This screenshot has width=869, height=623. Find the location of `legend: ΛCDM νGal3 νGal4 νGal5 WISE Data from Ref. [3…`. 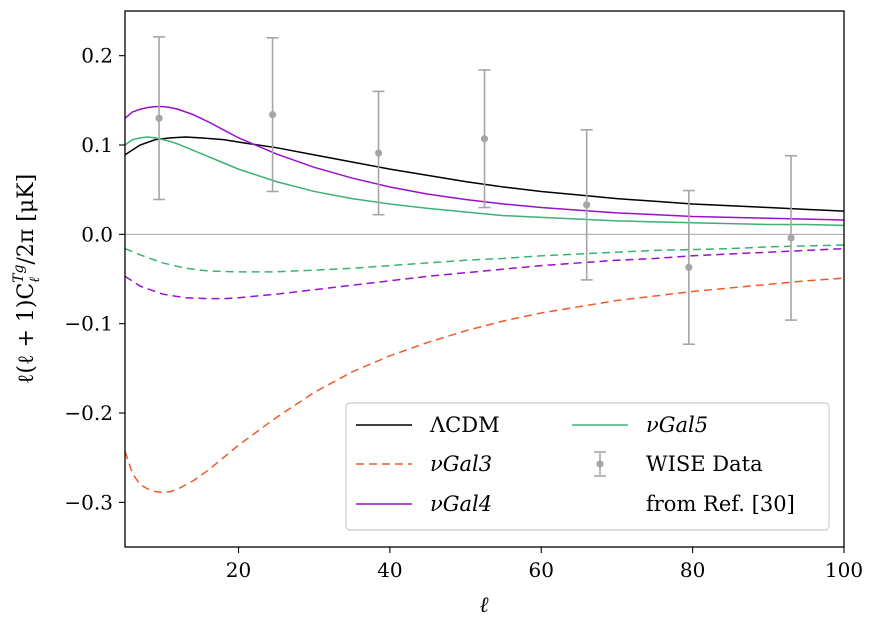

legend: ΛCDM νGal3 νGal4 νGal5 WISE Data from Ref. [3… is located at coordinates (587, 466).